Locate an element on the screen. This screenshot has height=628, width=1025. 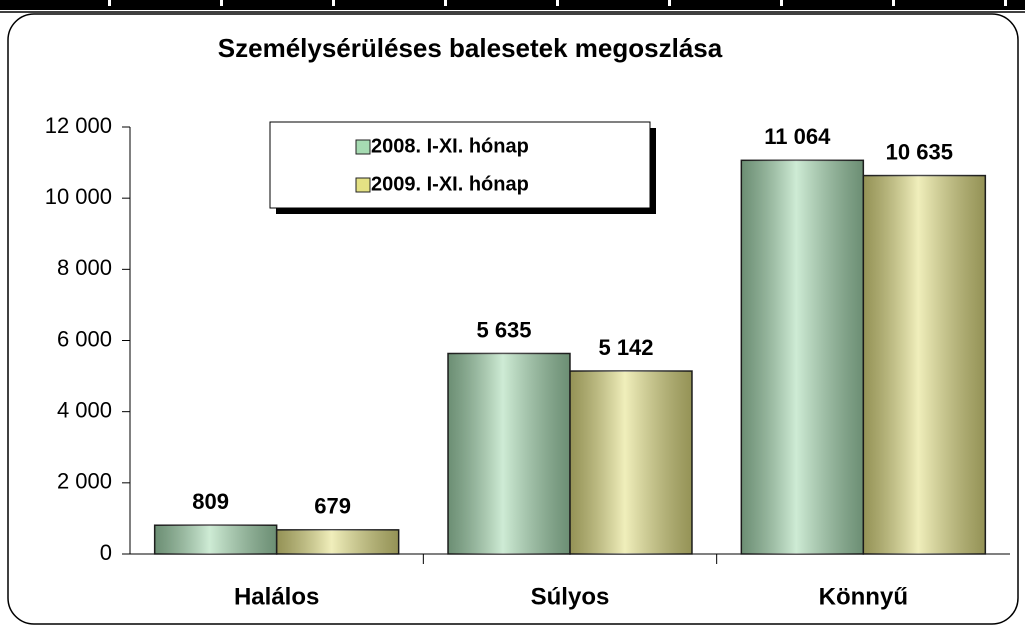
data-label: 679 is located at coordinates (332, 506).